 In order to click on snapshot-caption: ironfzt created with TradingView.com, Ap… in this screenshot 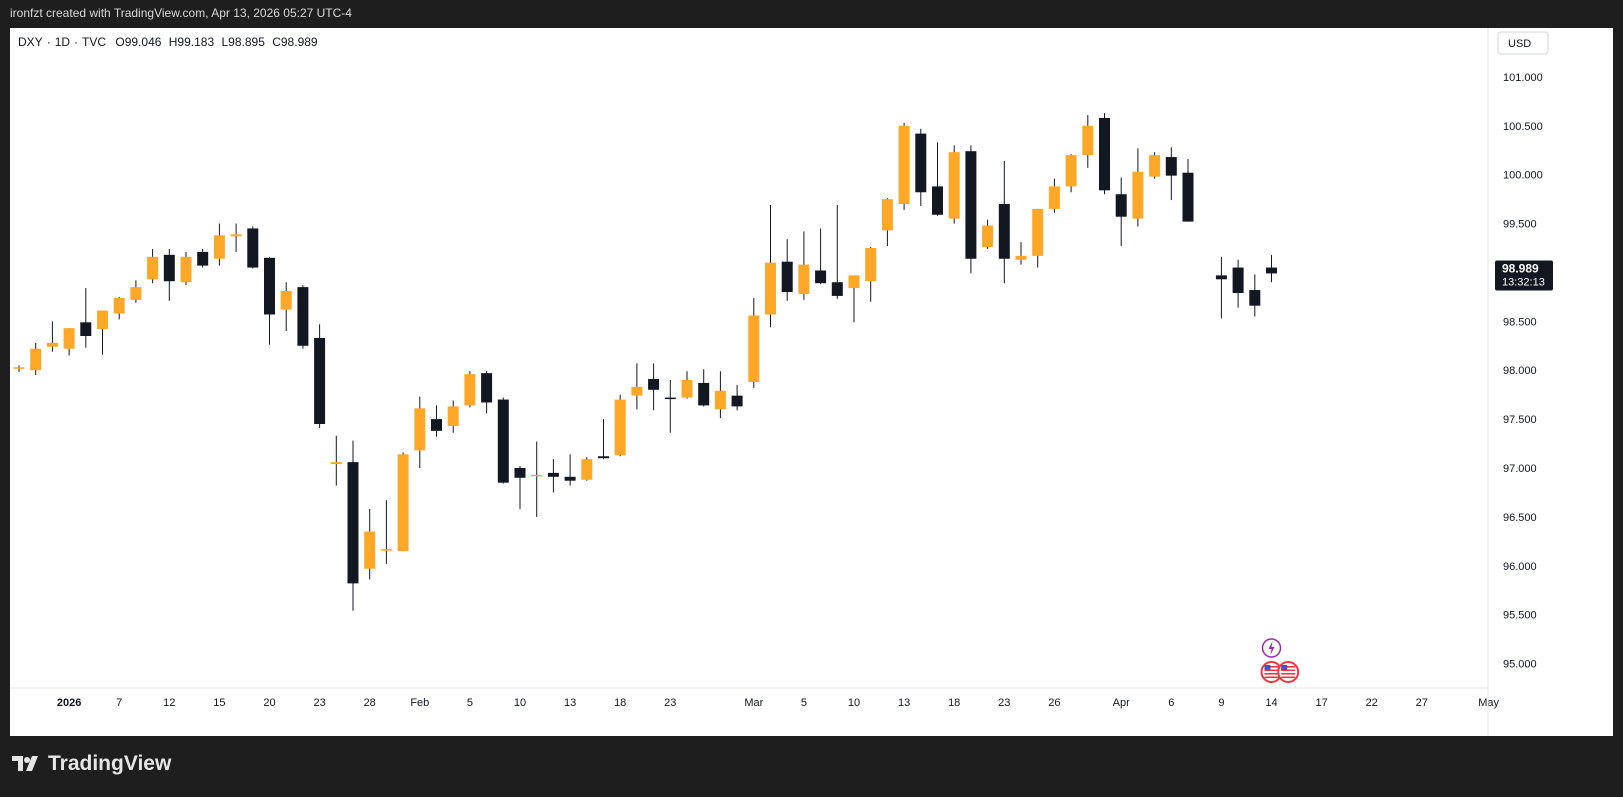, I will do `click(181, 13)`.